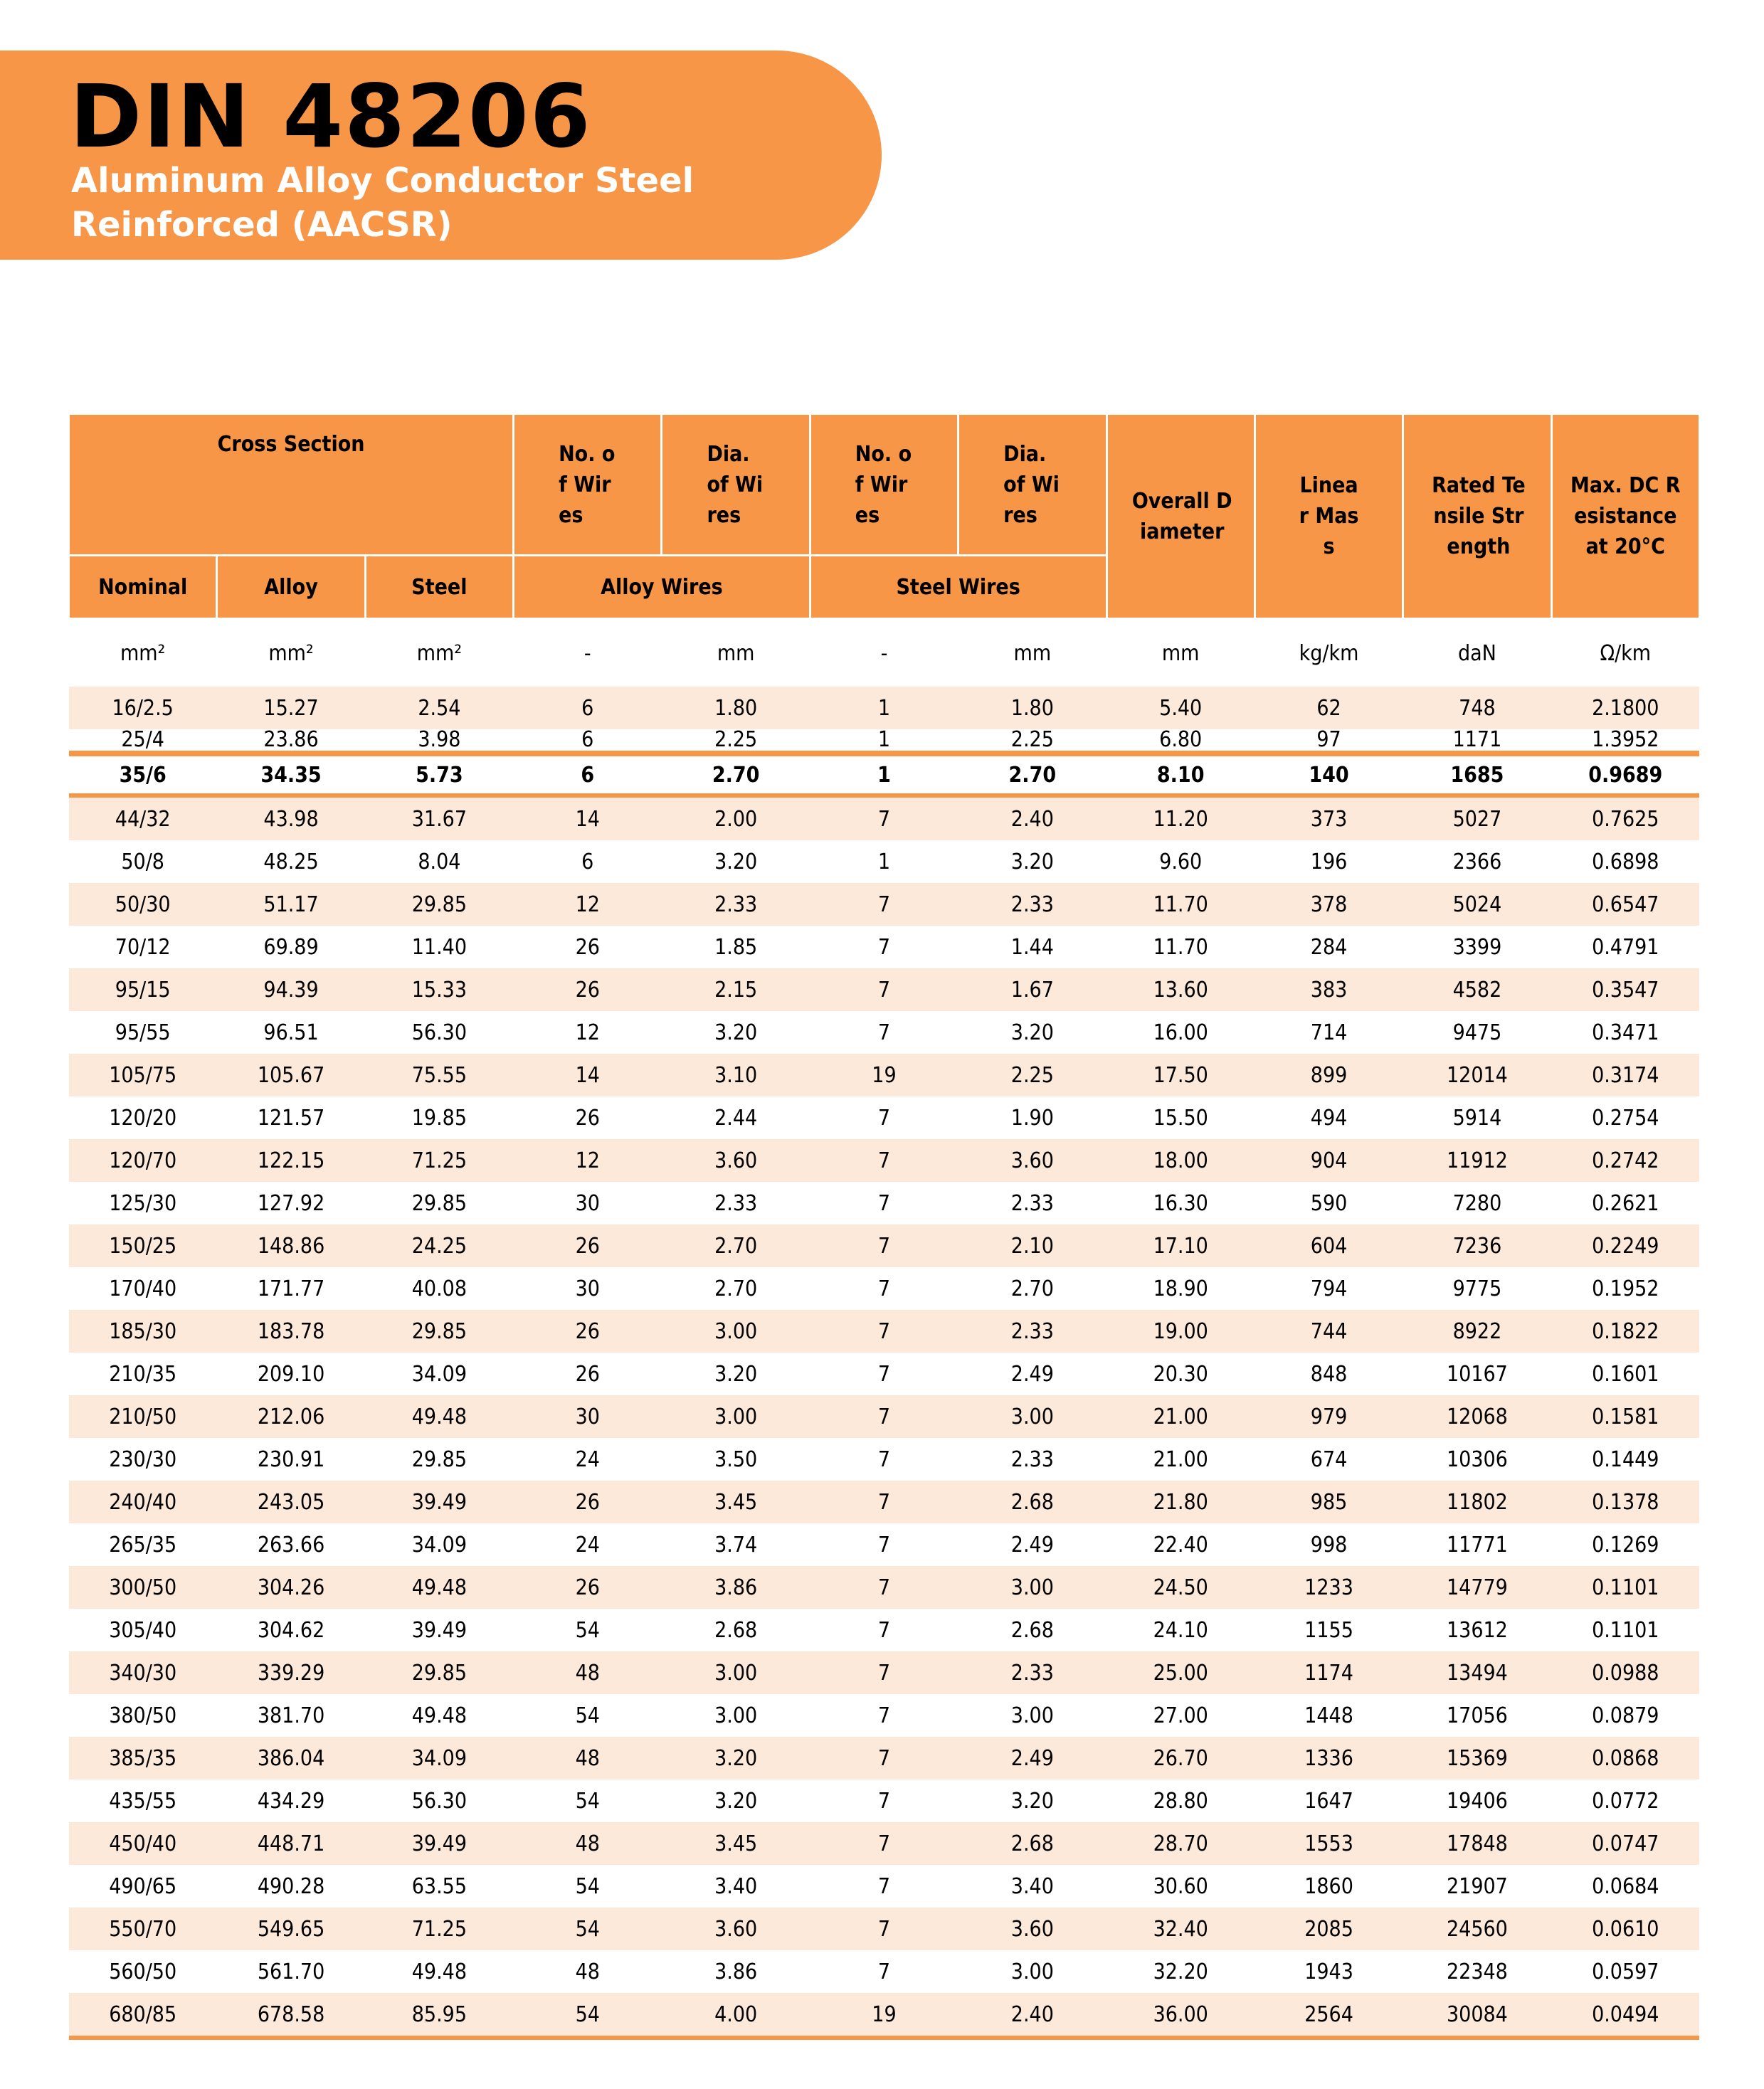 The width and height of the screenshot is (1764, 2089). What do you see at coordinates (291, 1075) in the screenshot?
I see `table-cell: 105.67` at bounding box center [291, 1075].